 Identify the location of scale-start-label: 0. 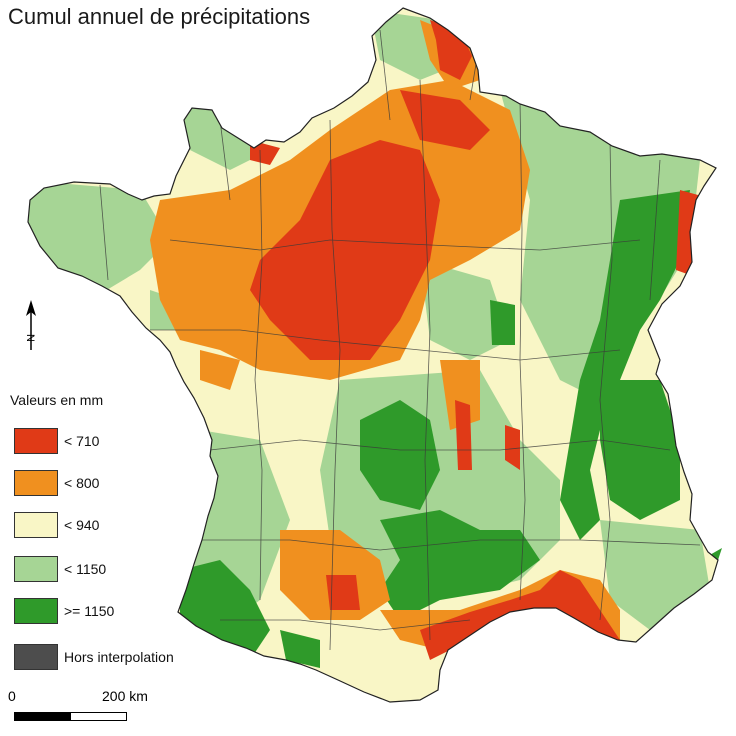
(12, 696).